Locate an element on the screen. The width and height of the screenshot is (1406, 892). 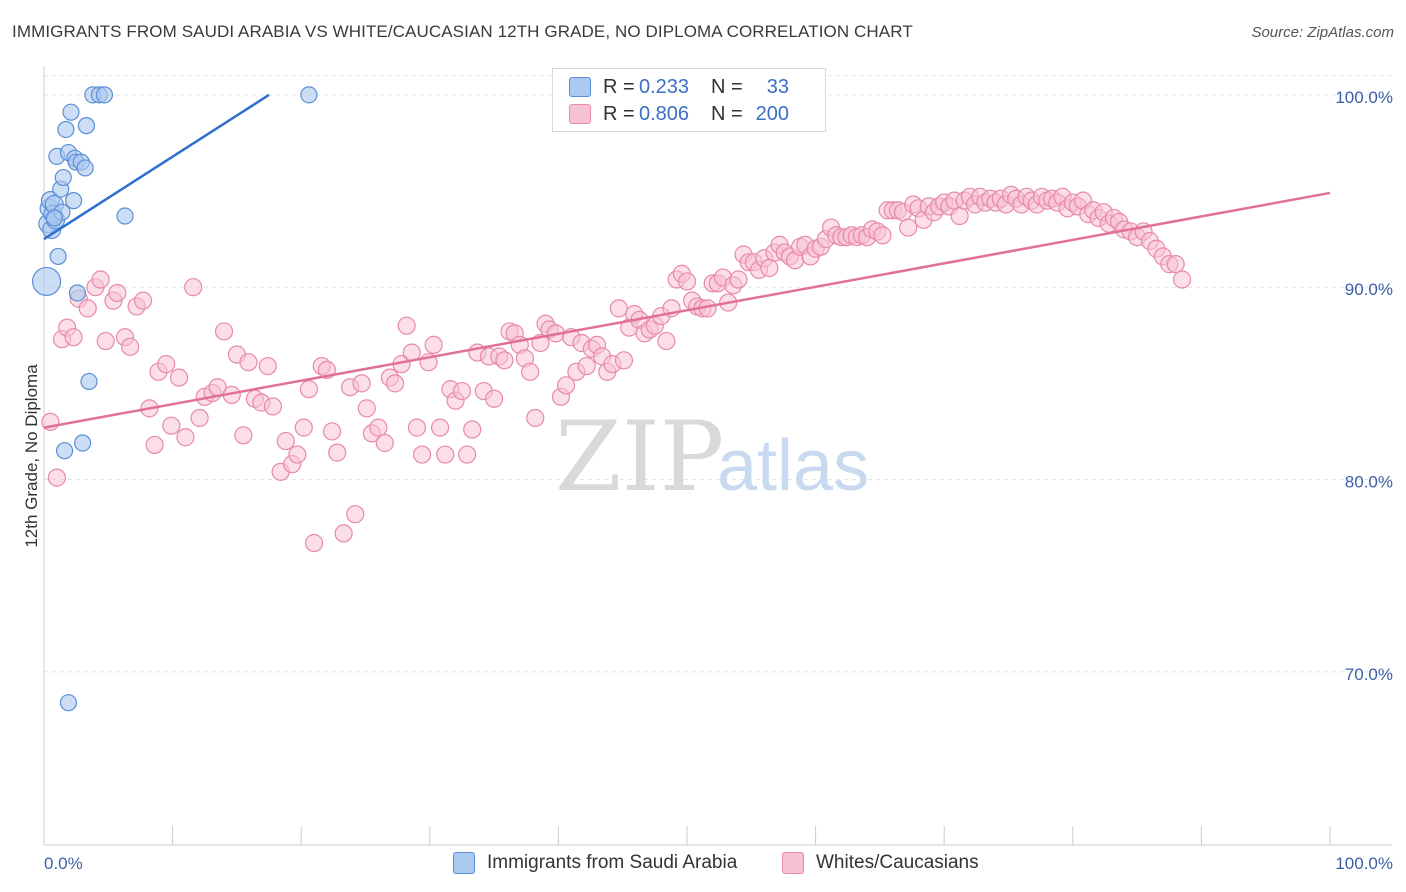
legend-item-saudi: Immigrants from Saudi Arabia is located at coordinates (595, 863).